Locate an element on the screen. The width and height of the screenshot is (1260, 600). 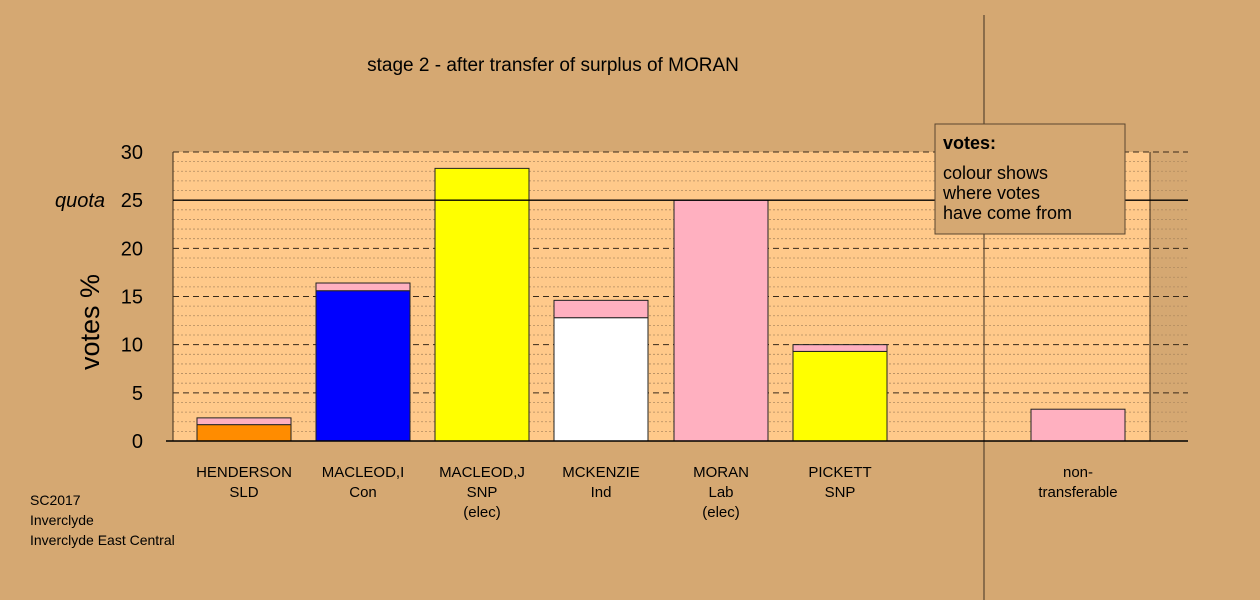
footer-ward: Inverclyde East Central is located at coordinates (102, 540).